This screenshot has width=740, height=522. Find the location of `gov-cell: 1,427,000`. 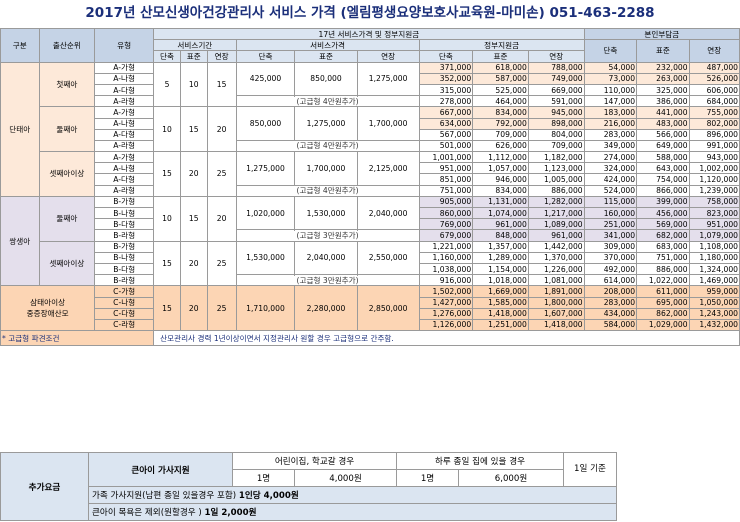

gov-cell: 1,427,000 is located at coordinates (446, 302).